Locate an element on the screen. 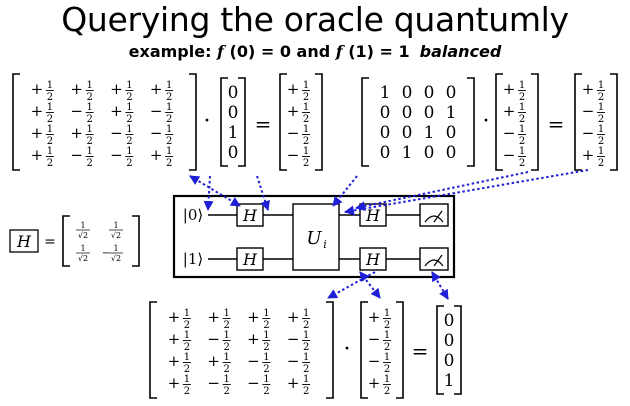  oracle-matrix: 1 0 0 00 0 0 10 0 1 00 1 0 0 is located at coordinates (418, 122).